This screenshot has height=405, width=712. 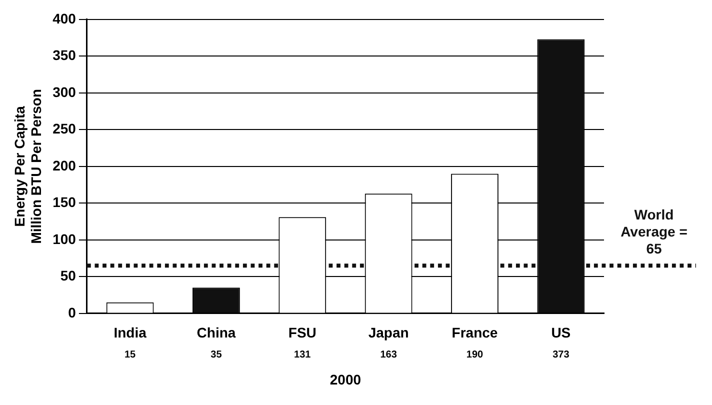 I want to click on y-tick-label: 200, so click(x=64, y=165).